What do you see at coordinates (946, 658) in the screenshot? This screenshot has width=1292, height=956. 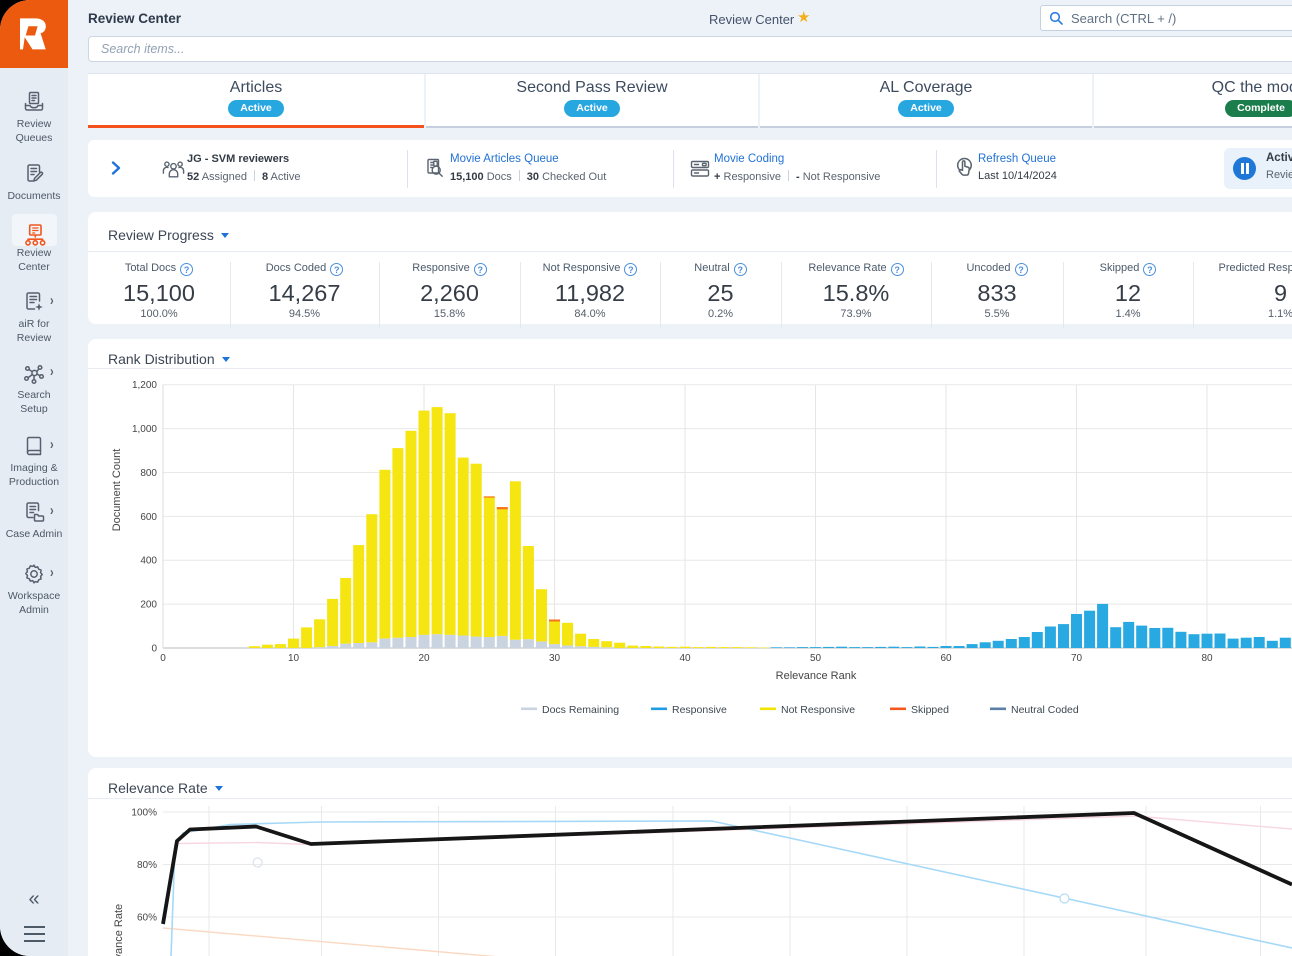 I see `svg-text: 60` at bounding box center [946, 658].